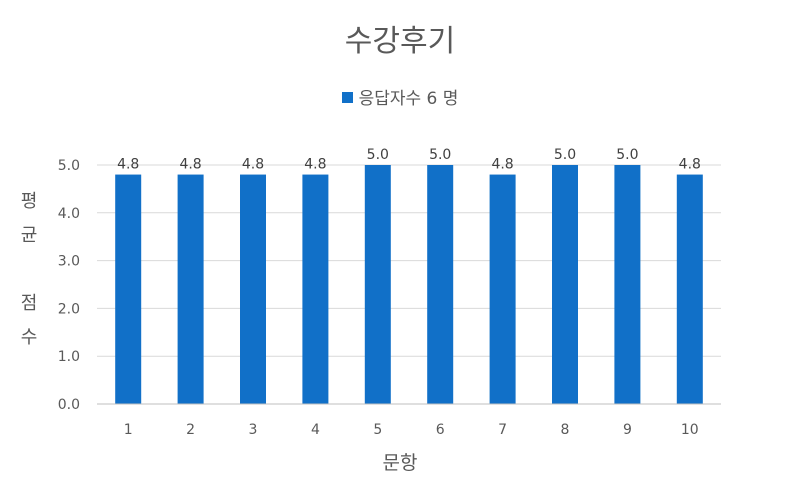  I want to click on legend-label: 응답자수 6 명, so click(408, 99).